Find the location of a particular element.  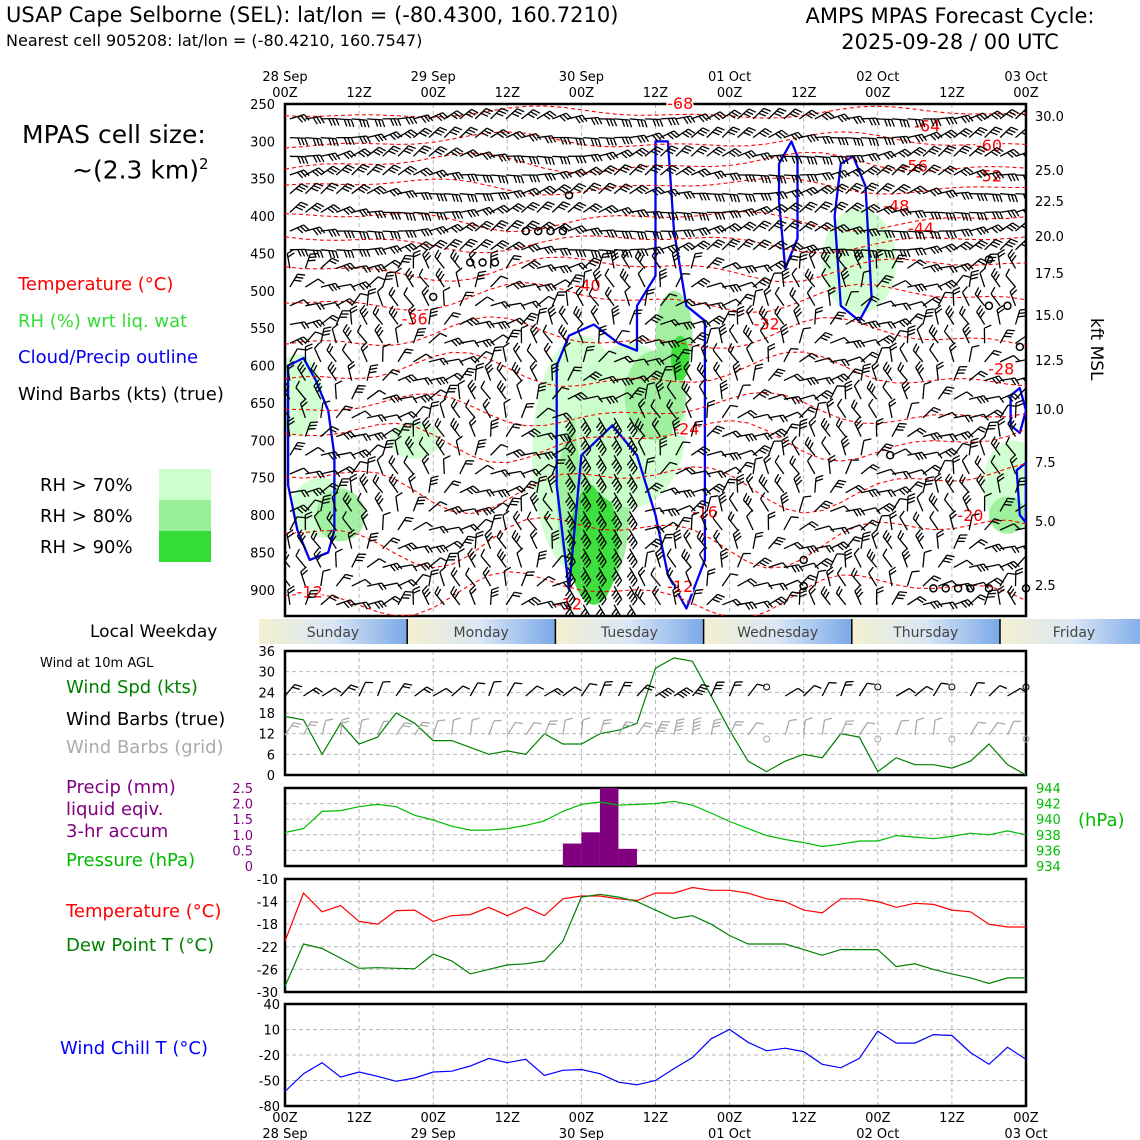

temperature-contour is located at coordinates (655, 593).